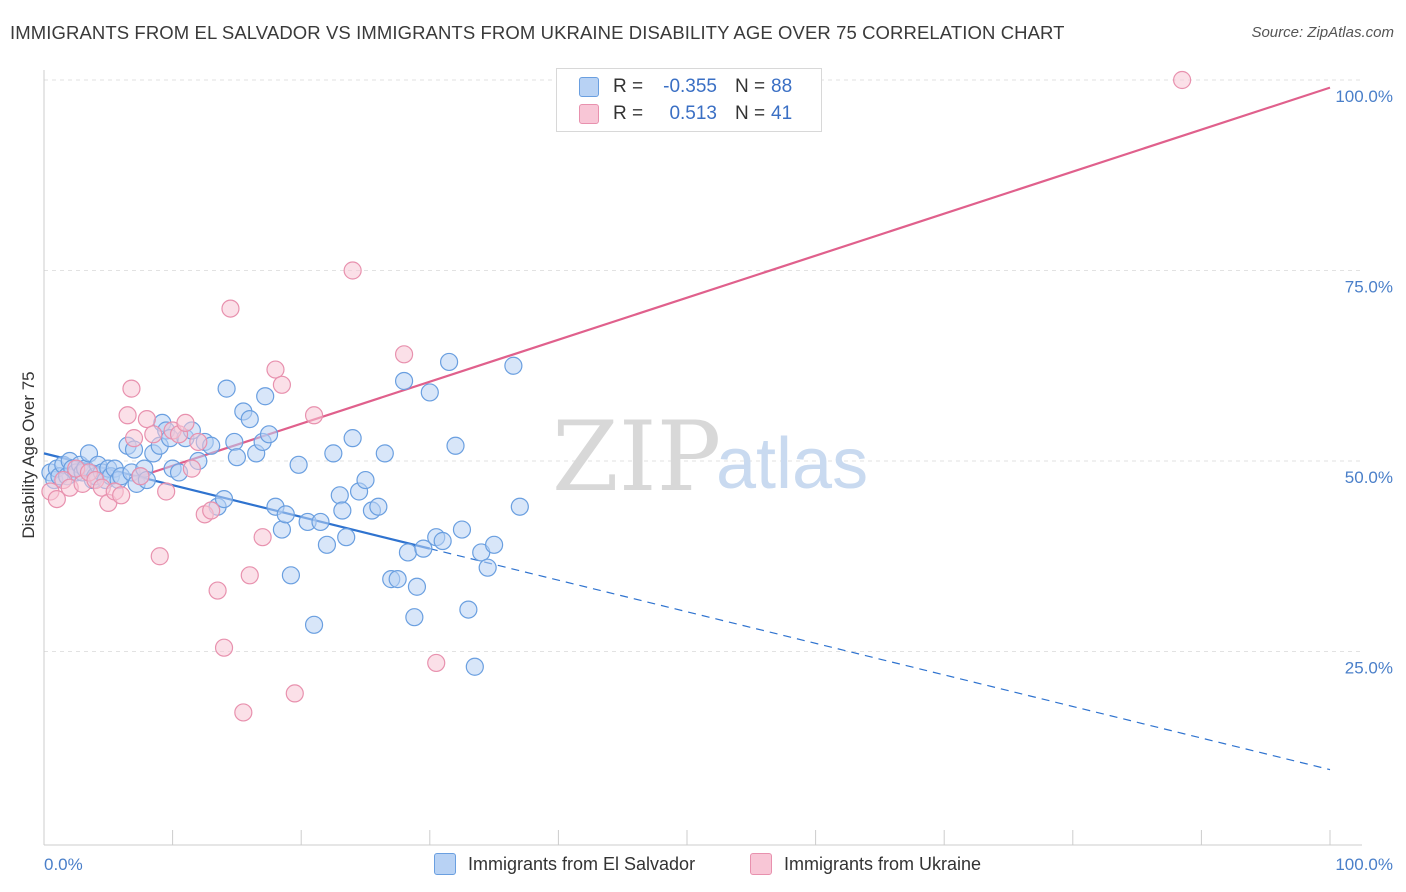  Describe the element at coordinates (1364, 864) in the screenshot. I see `x-tick-label-max: 100.0%` at that location.